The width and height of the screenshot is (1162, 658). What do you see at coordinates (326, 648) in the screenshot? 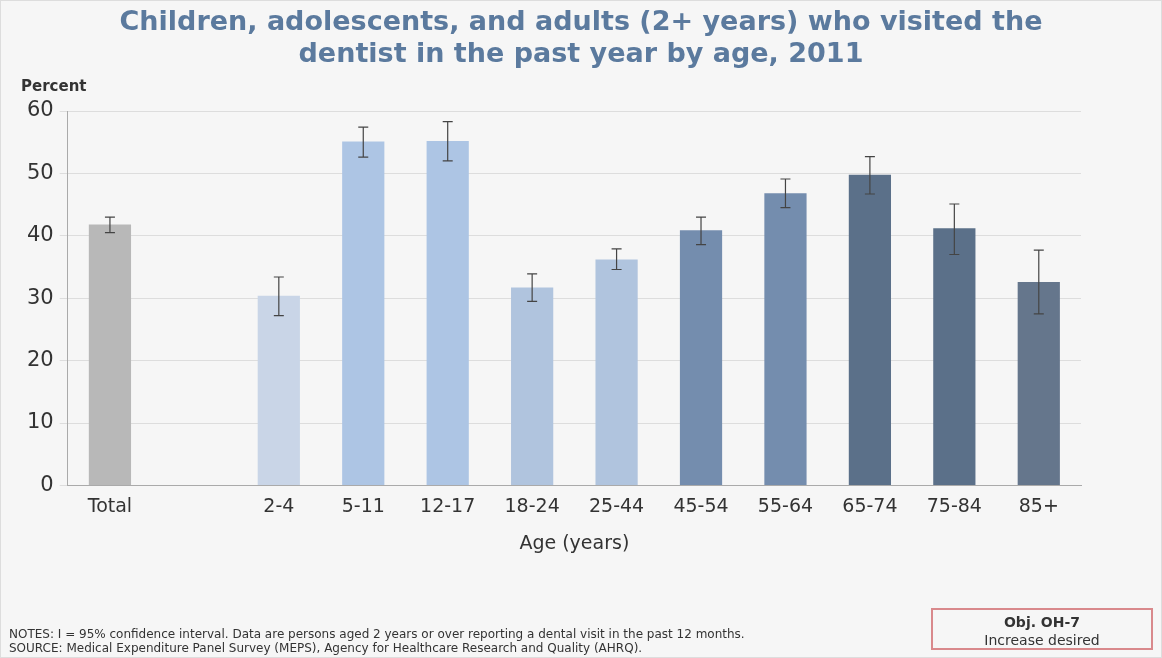
I see `source-note: SOURCE: Medical Expenditure Panel Survey (MEPS), Agency for Healthcare Research and Quality (AHRQ).` at bounding box center [326, 648].